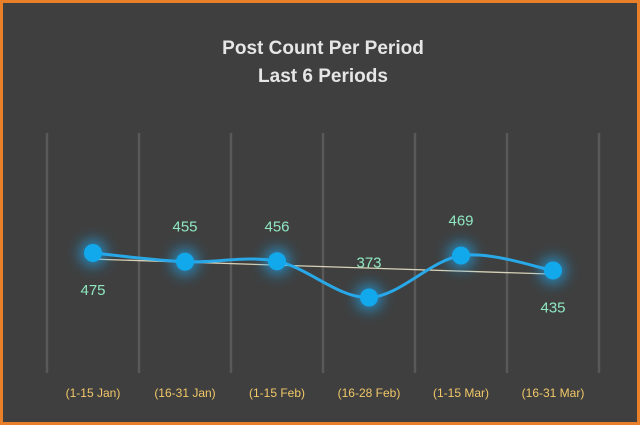 This screenshot has height=428, width=640. What do you see at coordinates (323, 76) in the screenshot?
I see `chart-subtitle: Last 6 Periods` at bounding box center [323, 76].